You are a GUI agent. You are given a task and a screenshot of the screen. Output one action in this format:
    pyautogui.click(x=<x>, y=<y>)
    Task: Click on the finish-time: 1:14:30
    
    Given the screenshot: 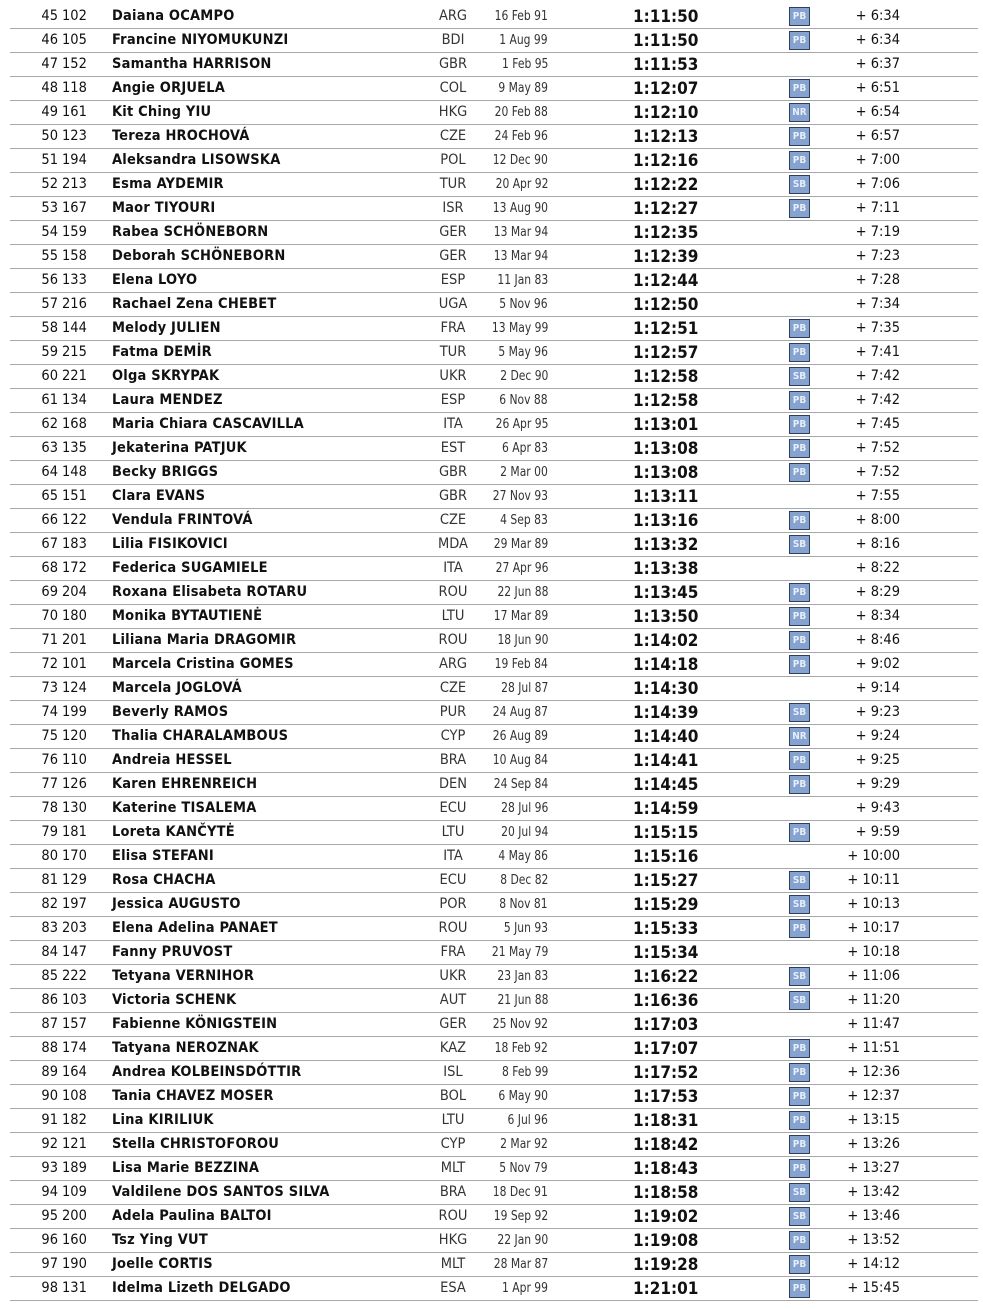 What is the action you would take?
    pyautogui.click(x=666, y=689)
    